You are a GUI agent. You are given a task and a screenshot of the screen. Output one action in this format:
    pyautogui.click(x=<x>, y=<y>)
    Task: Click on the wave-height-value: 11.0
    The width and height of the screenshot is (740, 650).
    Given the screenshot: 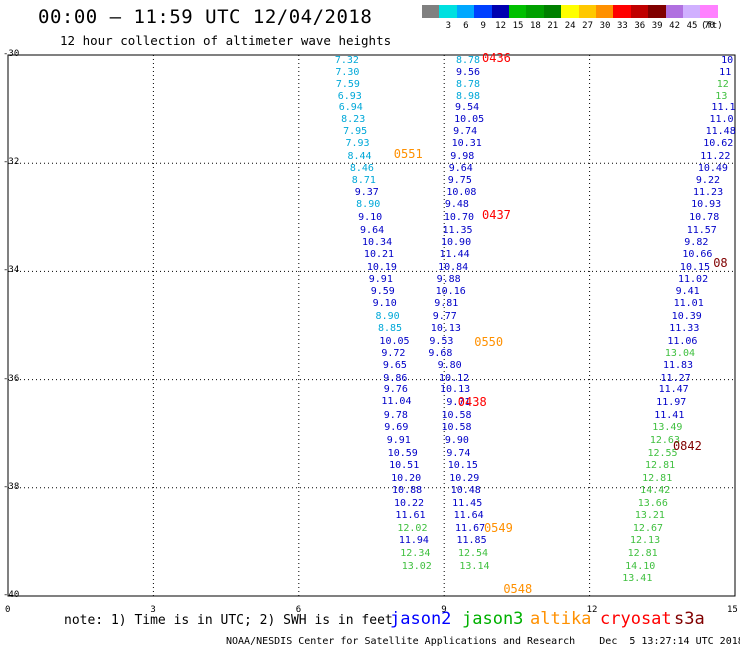 What is the action you would take?
    pyautogui.click(x=721, y=119)
    